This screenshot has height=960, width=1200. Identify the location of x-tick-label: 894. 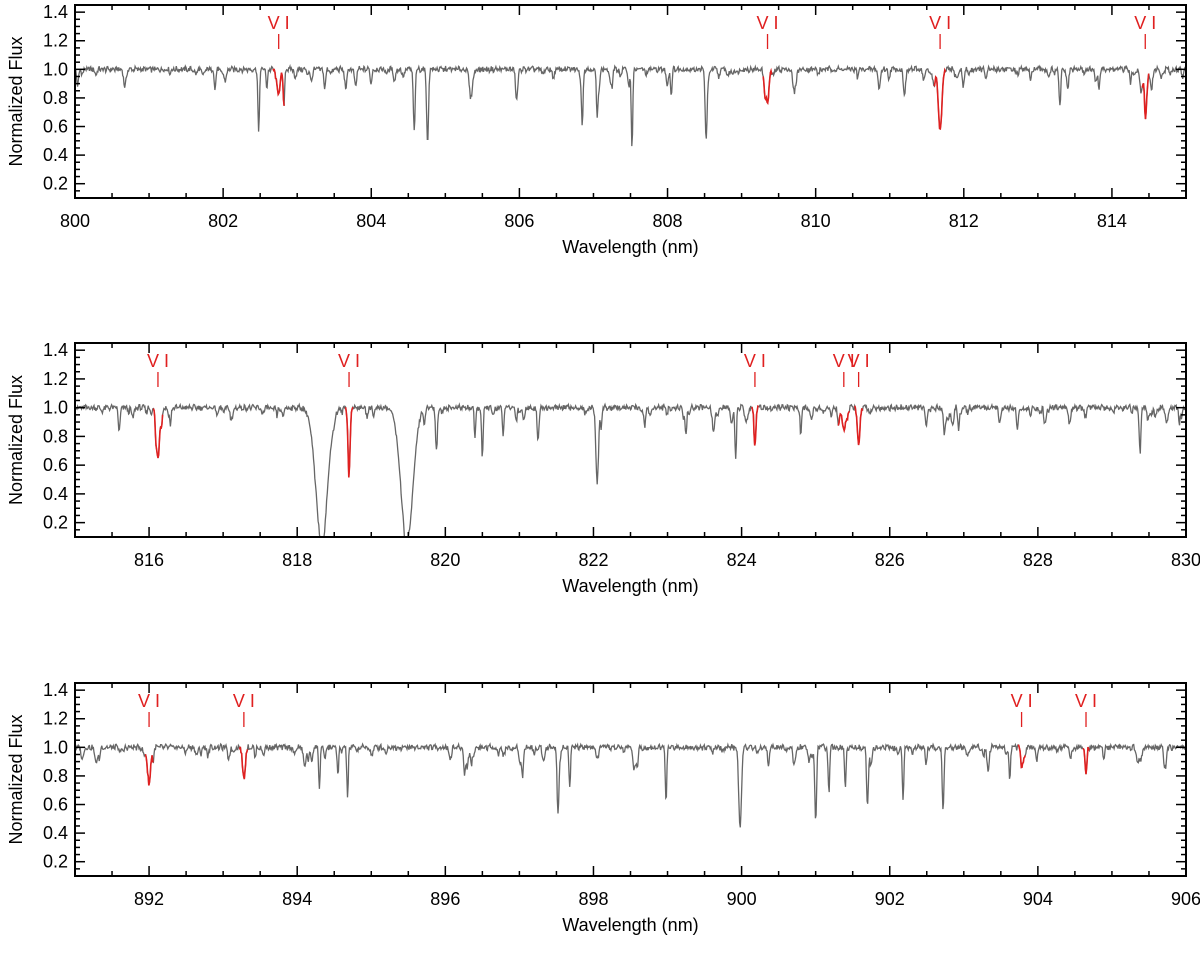
(297, 899).